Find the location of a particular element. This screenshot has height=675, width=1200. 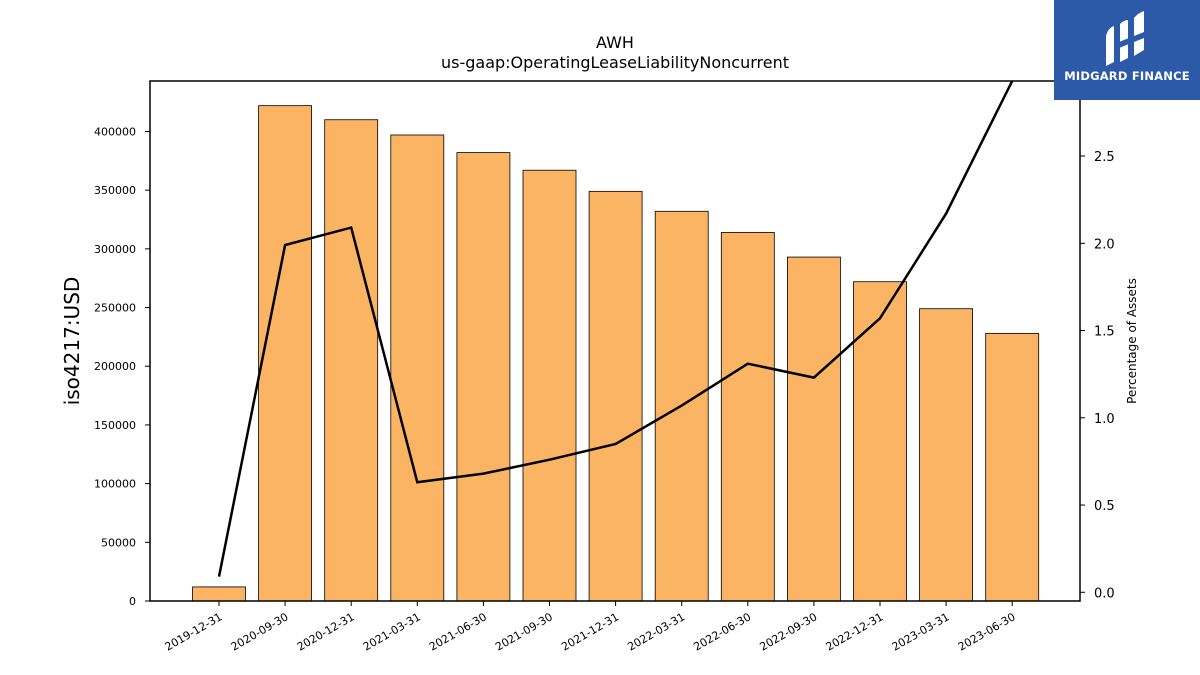

y2-tick-label: 0.5 is located at coordinates (1104, 506).